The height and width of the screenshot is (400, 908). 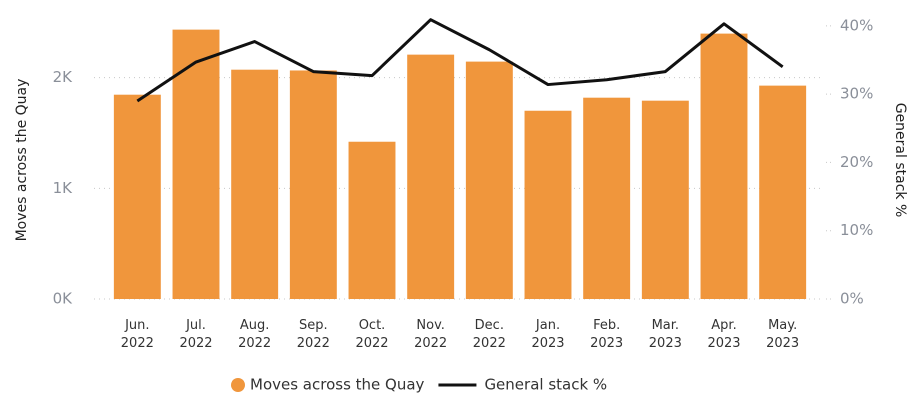 I want to click on x-tick-label-part: Nov., so click(x=430, y=325).